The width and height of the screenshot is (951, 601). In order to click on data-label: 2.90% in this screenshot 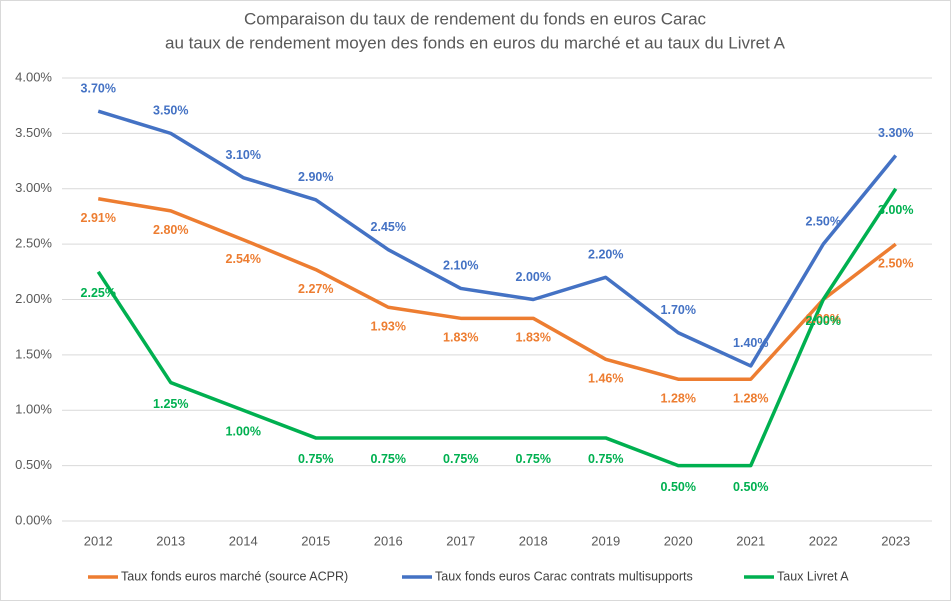, I will do `click(315, 177)`.